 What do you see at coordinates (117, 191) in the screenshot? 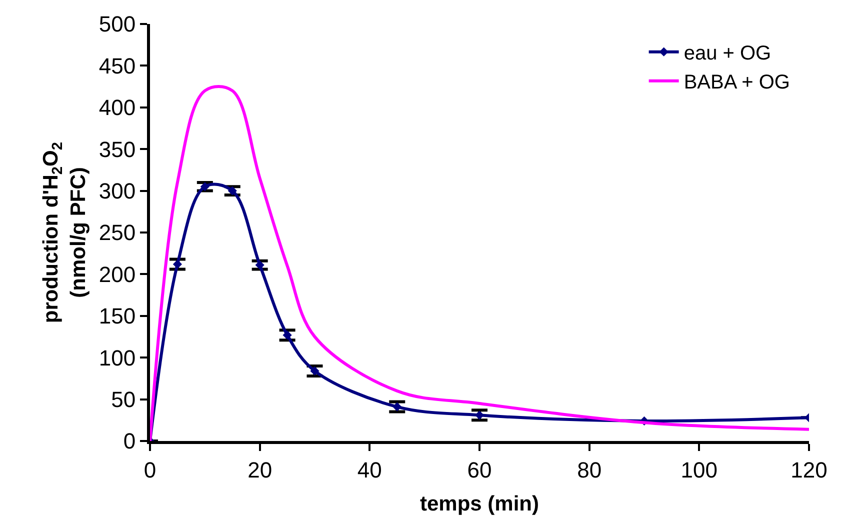
I see `y-tick-label: 300` at bounding box center [117, 191].